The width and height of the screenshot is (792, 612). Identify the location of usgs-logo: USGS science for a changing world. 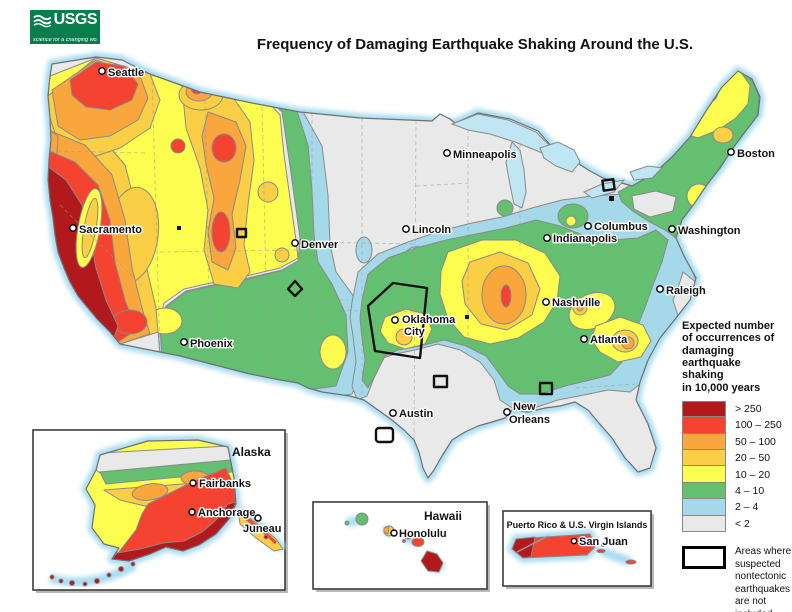
(65, 27).